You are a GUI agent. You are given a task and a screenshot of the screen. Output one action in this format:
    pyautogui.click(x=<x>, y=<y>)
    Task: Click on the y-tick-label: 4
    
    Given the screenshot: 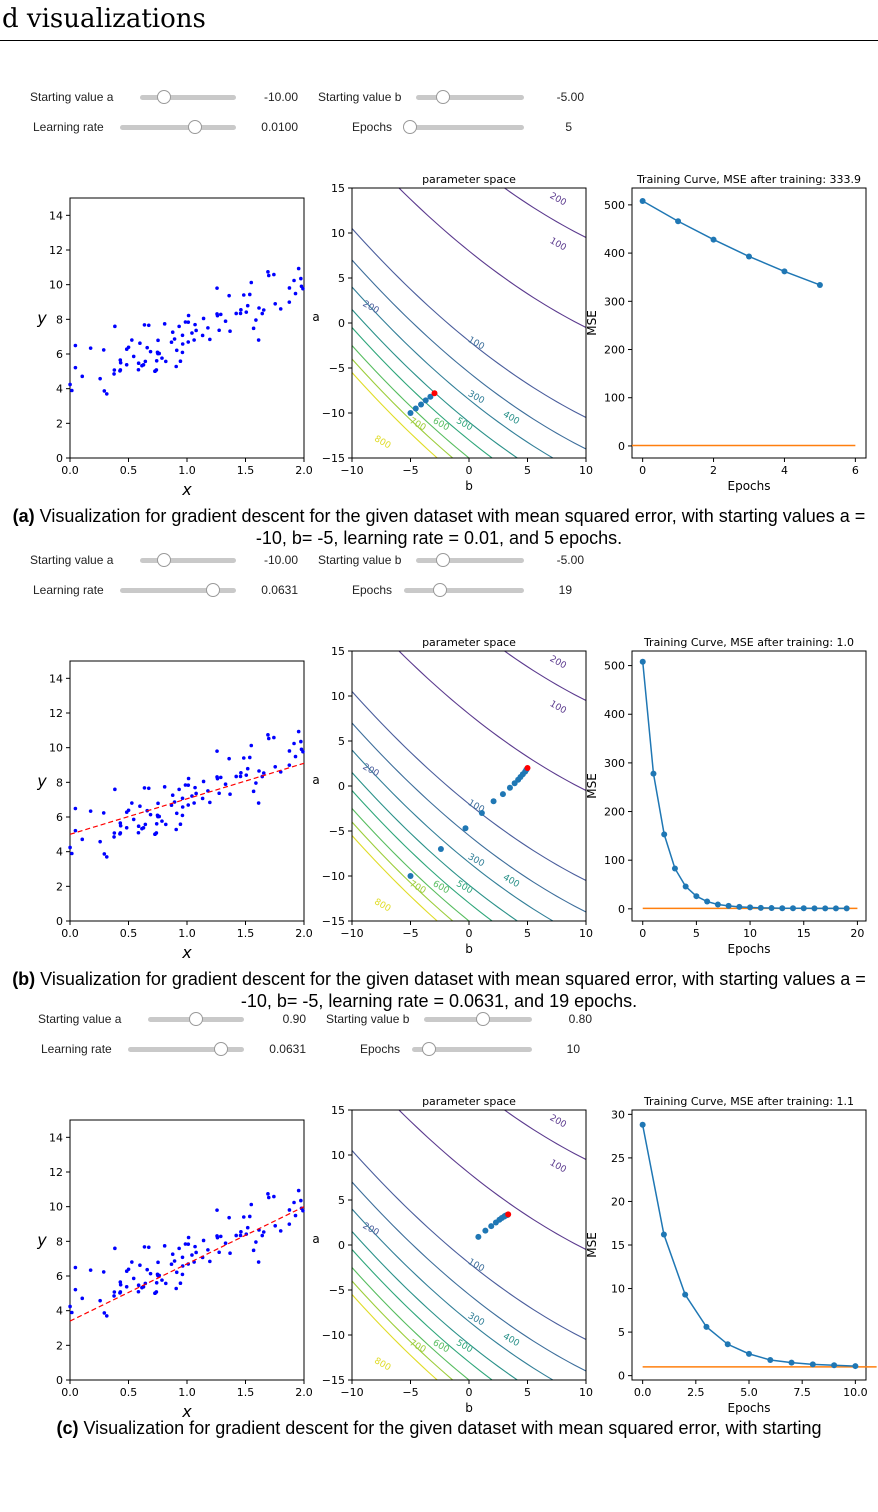 What is the action you would take?
    pyautogui.click(x=59, y=1311)
    